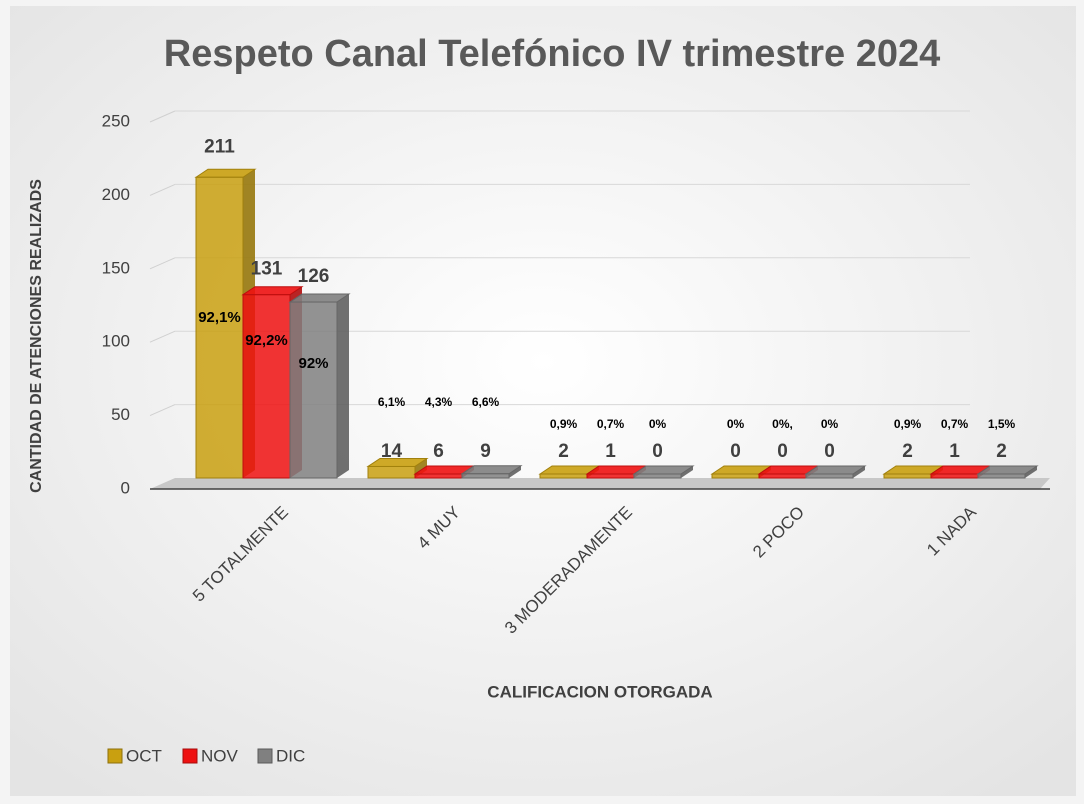 The image size is (1084, 804). What do you see at coordinates (1002, 424) in the screenshot?
I see `percent-label: 1,5%` at bounding box center [1002, 424].